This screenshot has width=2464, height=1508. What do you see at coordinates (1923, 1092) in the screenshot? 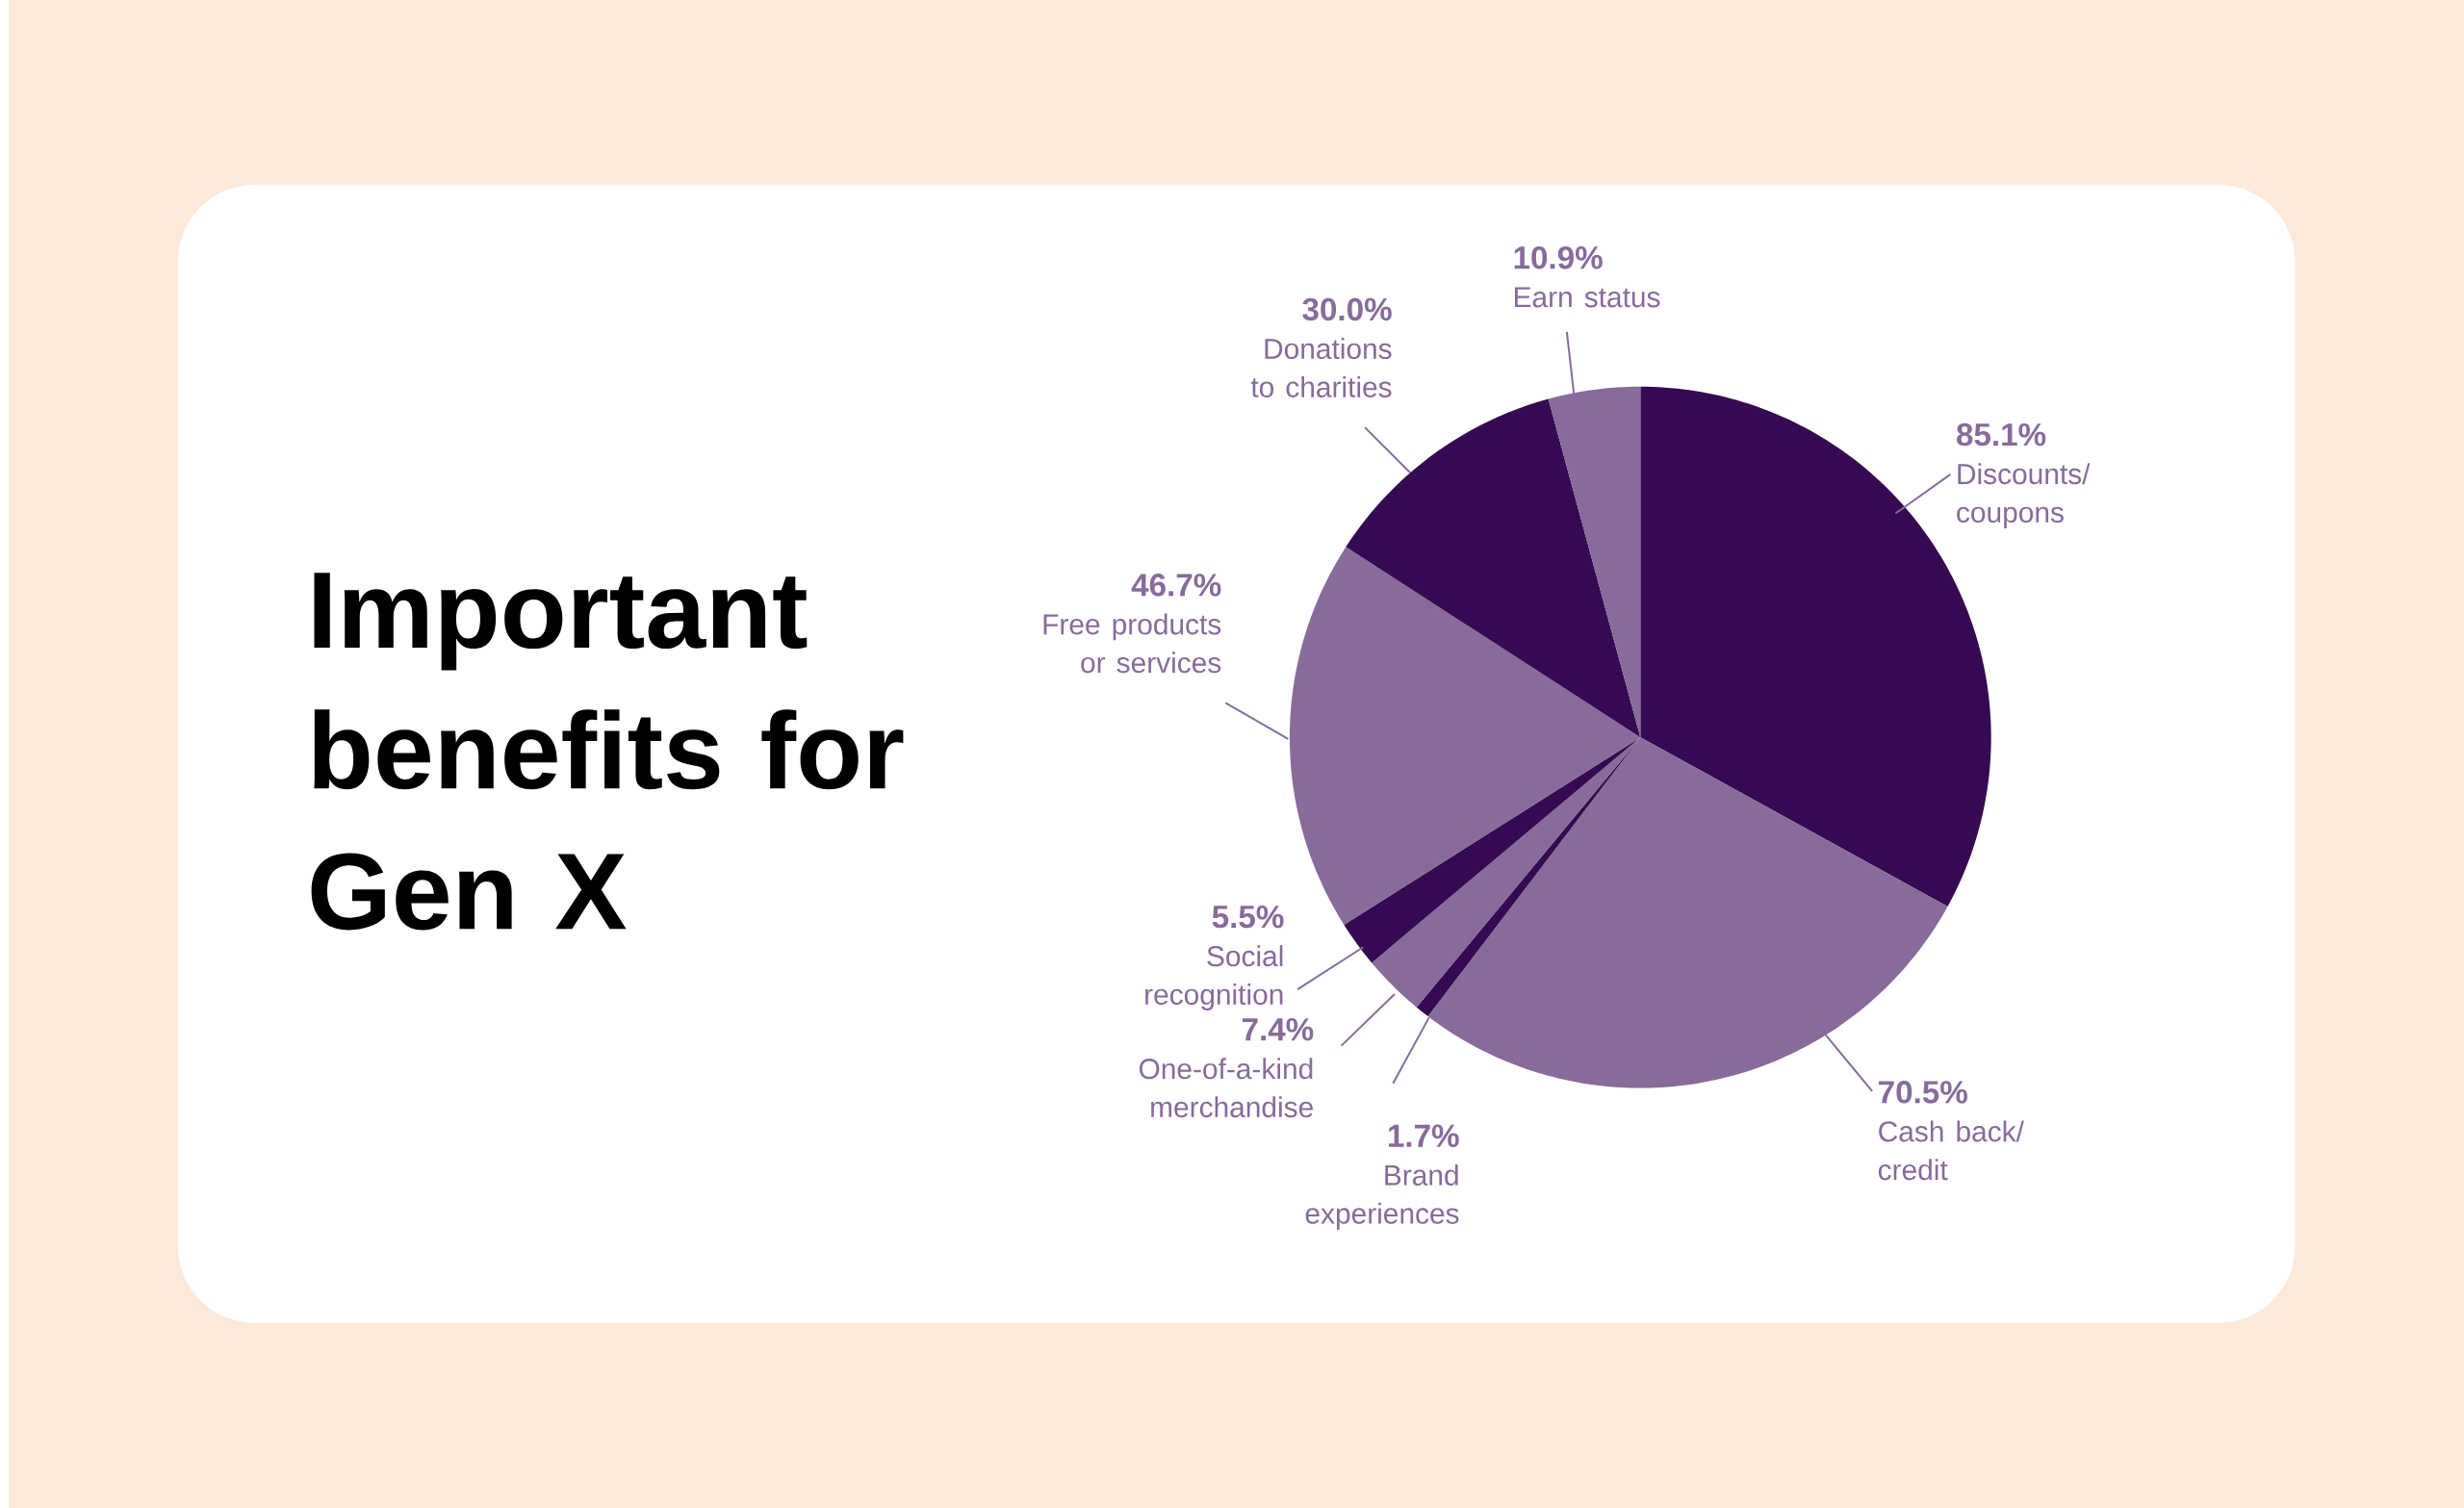
I see `data-label: 70.5%` at bounding box center [1923, 1092].